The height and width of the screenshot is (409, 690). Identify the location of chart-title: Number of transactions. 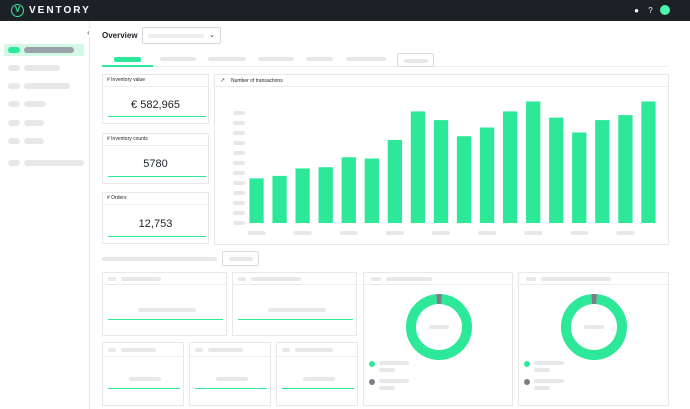
(257, 81).